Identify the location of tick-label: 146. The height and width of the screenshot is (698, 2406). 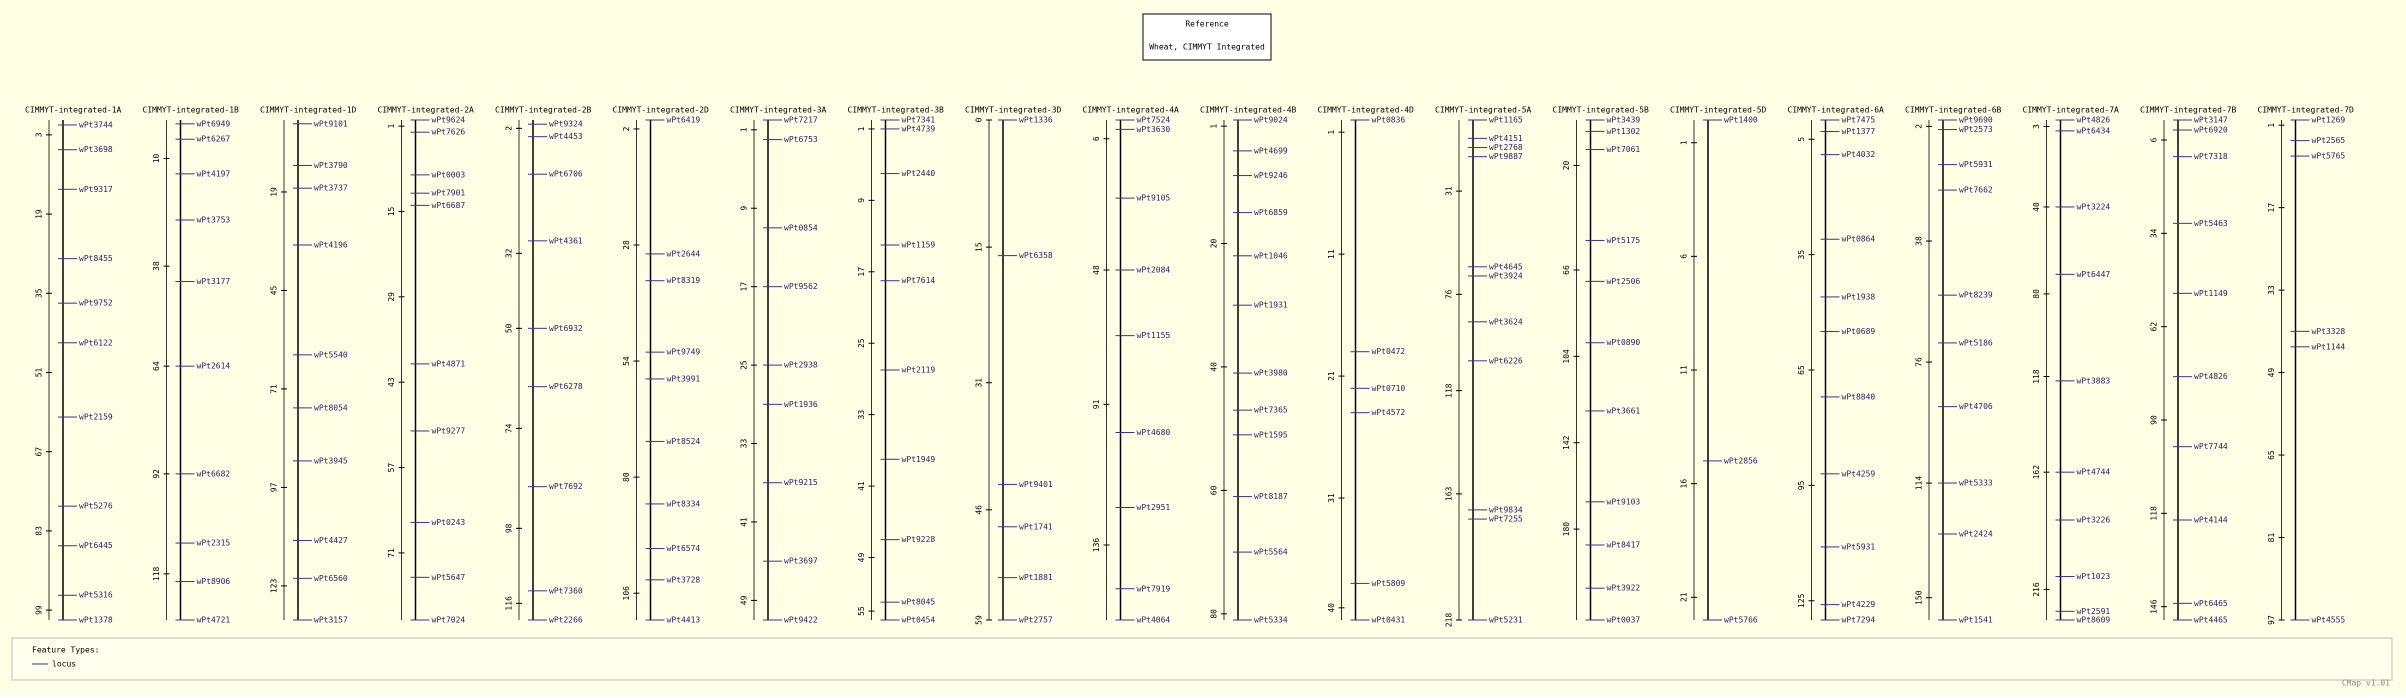
(2154, 606).